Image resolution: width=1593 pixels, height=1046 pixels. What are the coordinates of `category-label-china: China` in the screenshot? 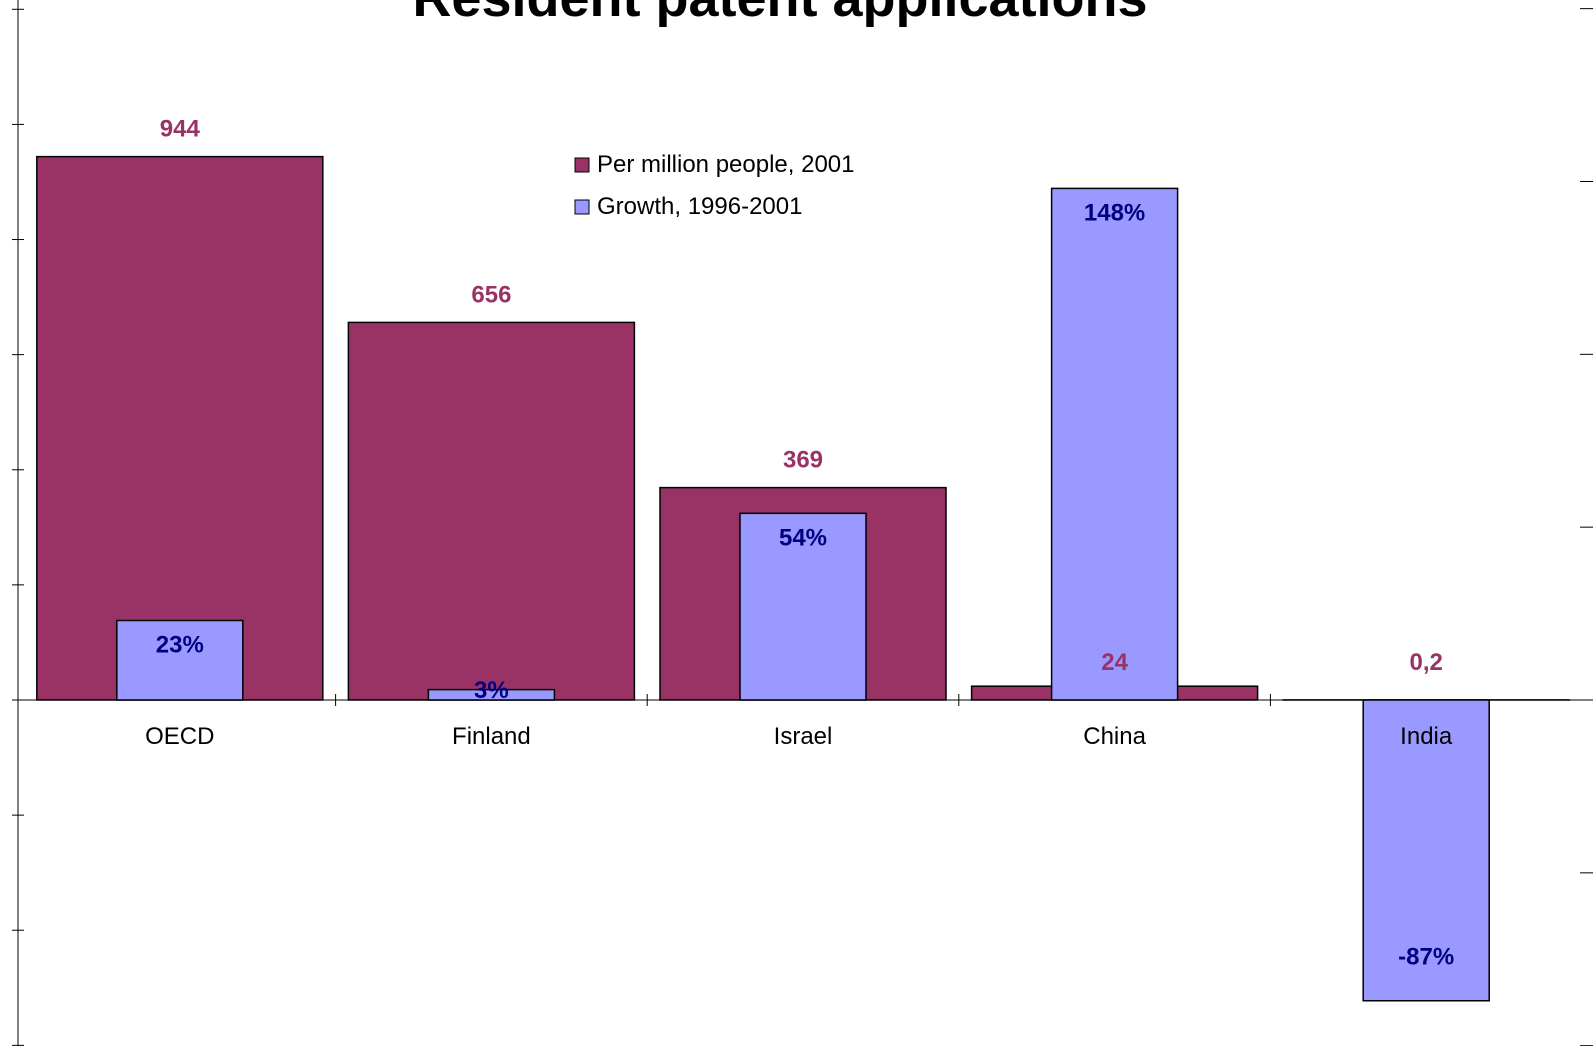 It's located at (1114, 736).